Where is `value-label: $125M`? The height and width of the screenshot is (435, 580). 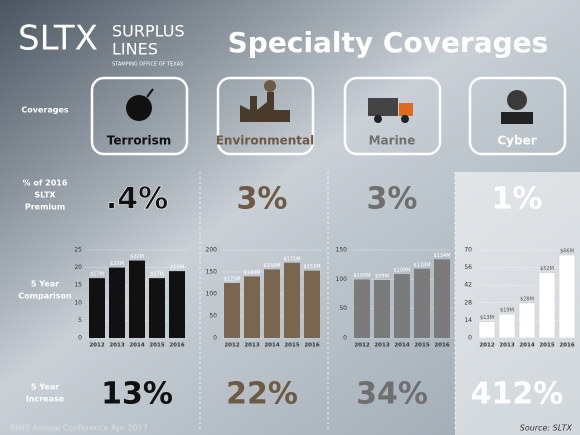 value-label: $125M is located at coordinates (231, 280).